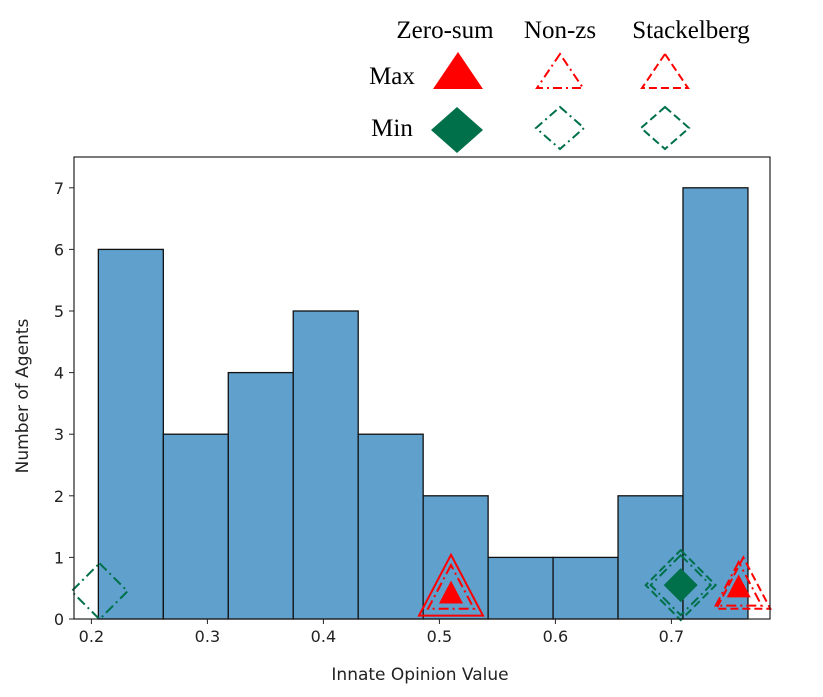 This screenshot has height=697, width=823. Describe the element at coordinates (59, 311) in the screenshot. I see `y-tick-label: 5` at that location.